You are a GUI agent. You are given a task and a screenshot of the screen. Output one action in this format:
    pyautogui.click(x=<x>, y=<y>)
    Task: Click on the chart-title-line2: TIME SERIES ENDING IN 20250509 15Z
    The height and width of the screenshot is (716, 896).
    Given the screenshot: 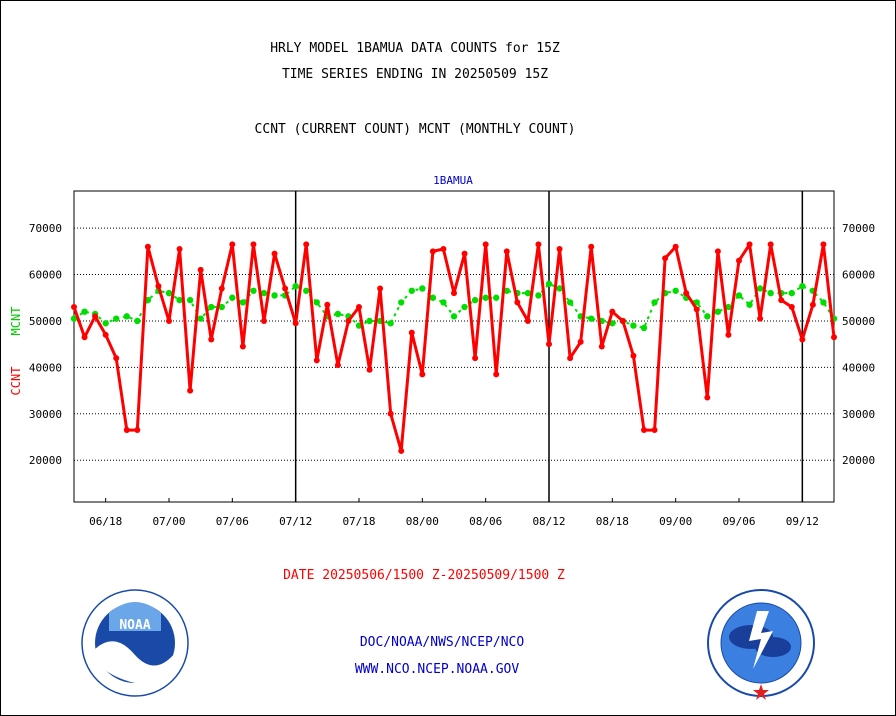 What is the action you would take?
    pyautogui.click(x=415, y=74)
    